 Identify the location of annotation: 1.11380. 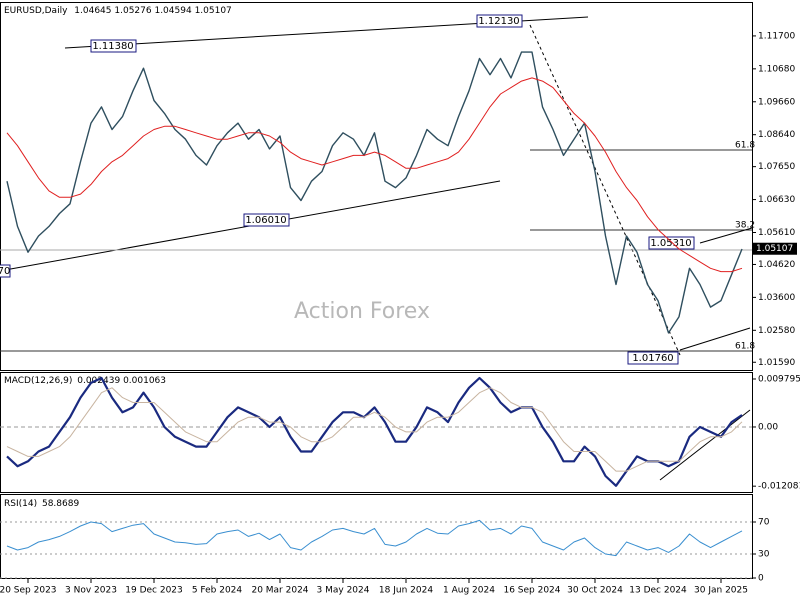
(112, 46).